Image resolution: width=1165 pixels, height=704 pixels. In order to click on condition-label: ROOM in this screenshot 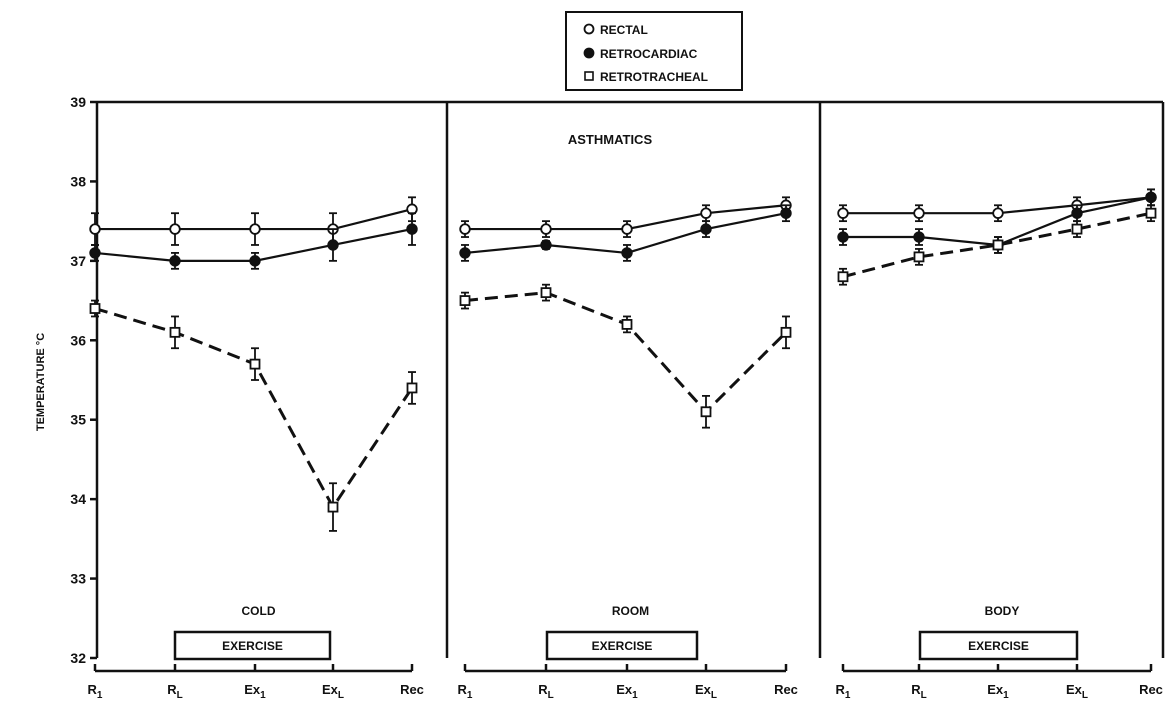, I will do `click(630, 611)`.